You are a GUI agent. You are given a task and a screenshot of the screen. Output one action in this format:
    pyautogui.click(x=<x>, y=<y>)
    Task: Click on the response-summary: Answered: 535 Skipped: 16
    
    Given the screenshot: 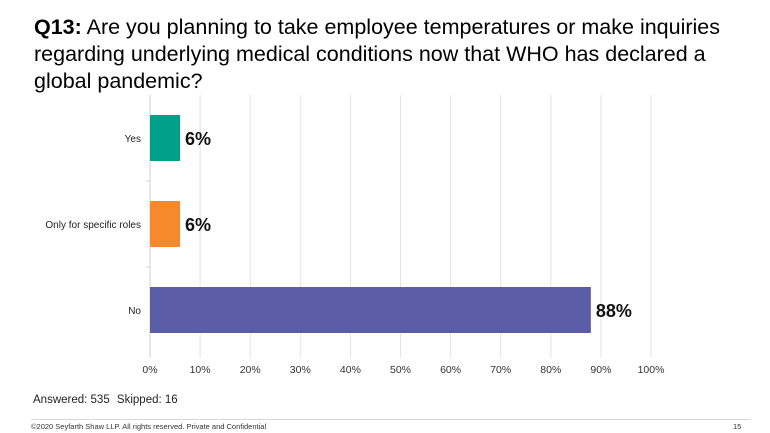 What is the action you would take?
    pyautogui.click(x=107, y=400)
    